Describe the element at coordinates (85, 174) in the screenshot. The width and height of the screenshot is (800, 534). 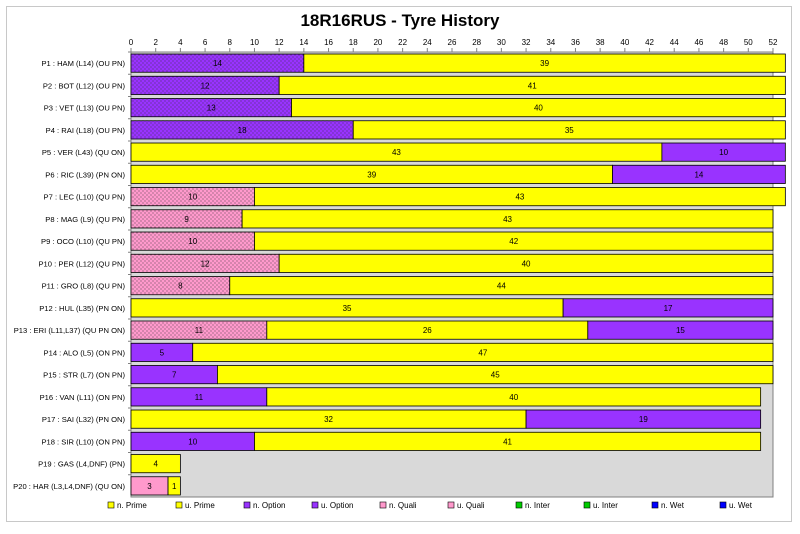
I see `row-label: P6 : RIC (L39) (PN ON)` at that location.